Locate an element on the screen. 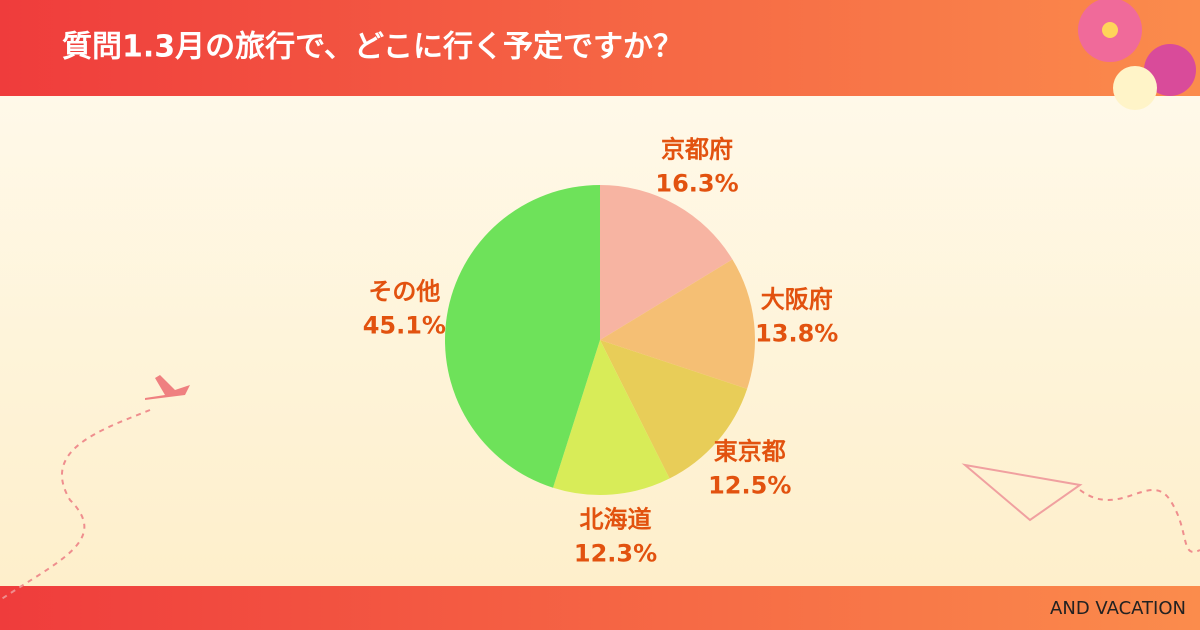 This screenshot has width=1200, height=630. airplane-icon is located at coordinates (167, 387).